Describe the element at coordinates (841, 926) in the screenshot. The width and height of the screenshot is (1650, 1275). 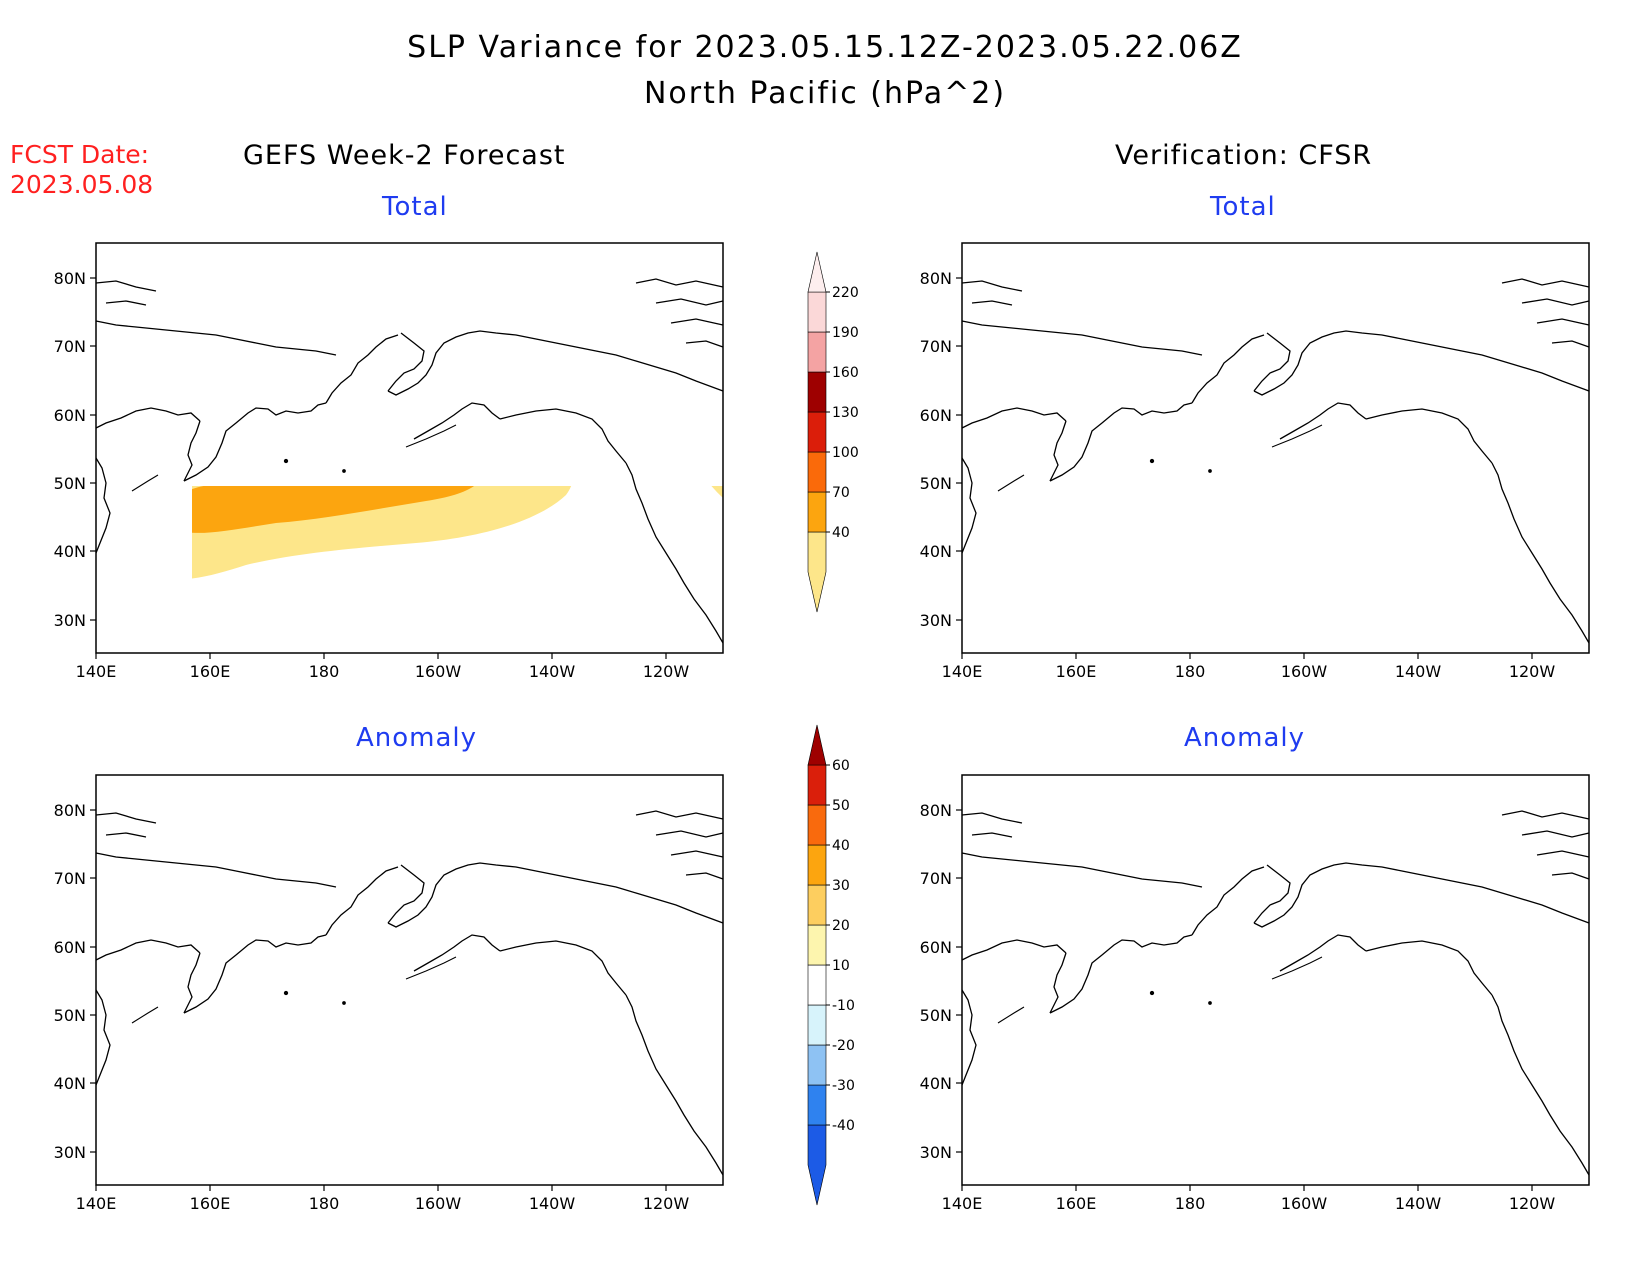
I see `colorbar-level-label: 20` at that location.